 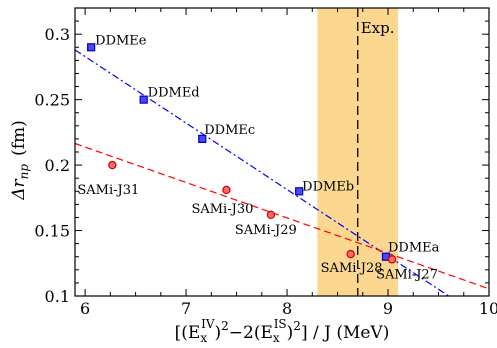 What do you see at coordinates (407, 274) in the screenshot?
I see `point-label-SAMi-J27: SAMi-J27` at bounding box center [407, 274].